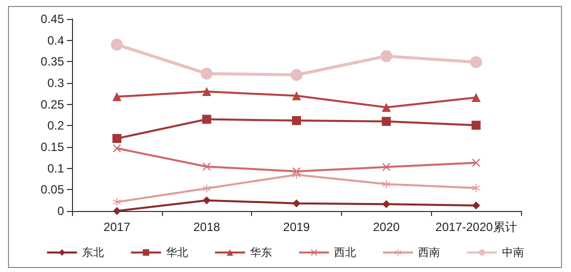  I want to click on y-tick-label: 0.3, so click(55, 83).